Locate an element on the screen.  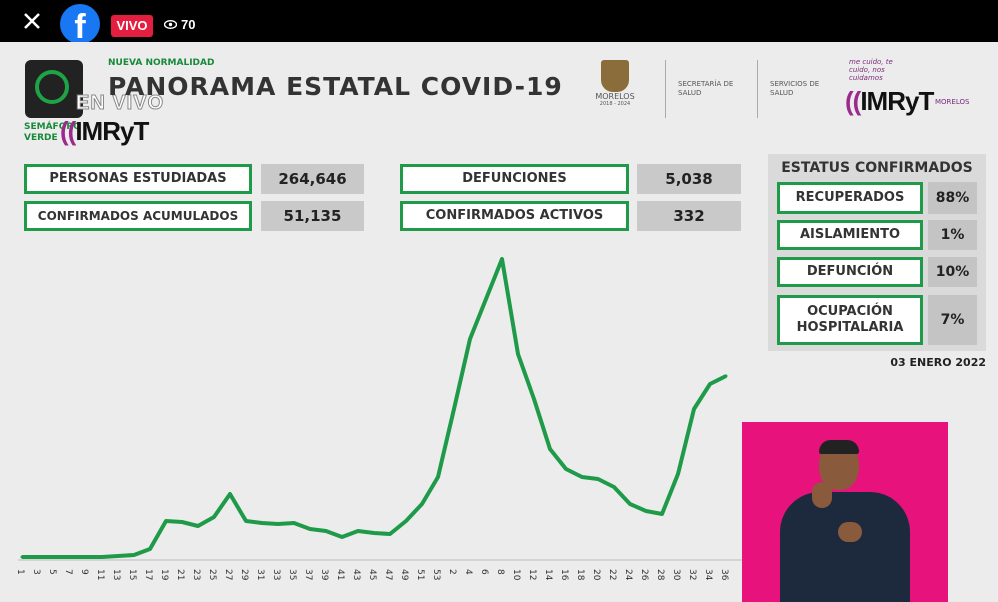
chart-tick-label: 31 is located at coordinates (260, 574).